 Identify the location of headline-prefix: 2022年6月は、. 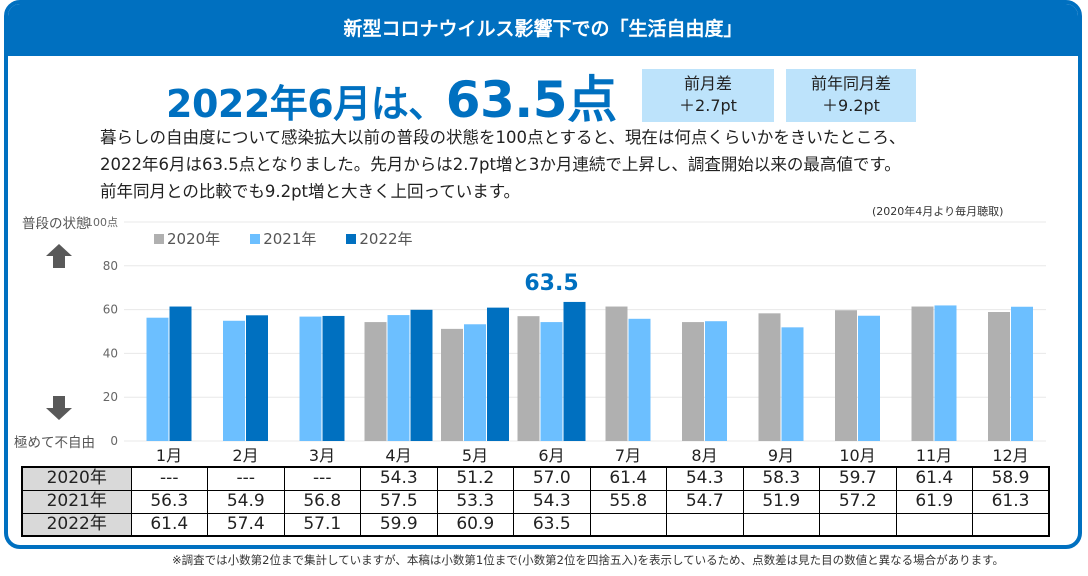
(306, 104).